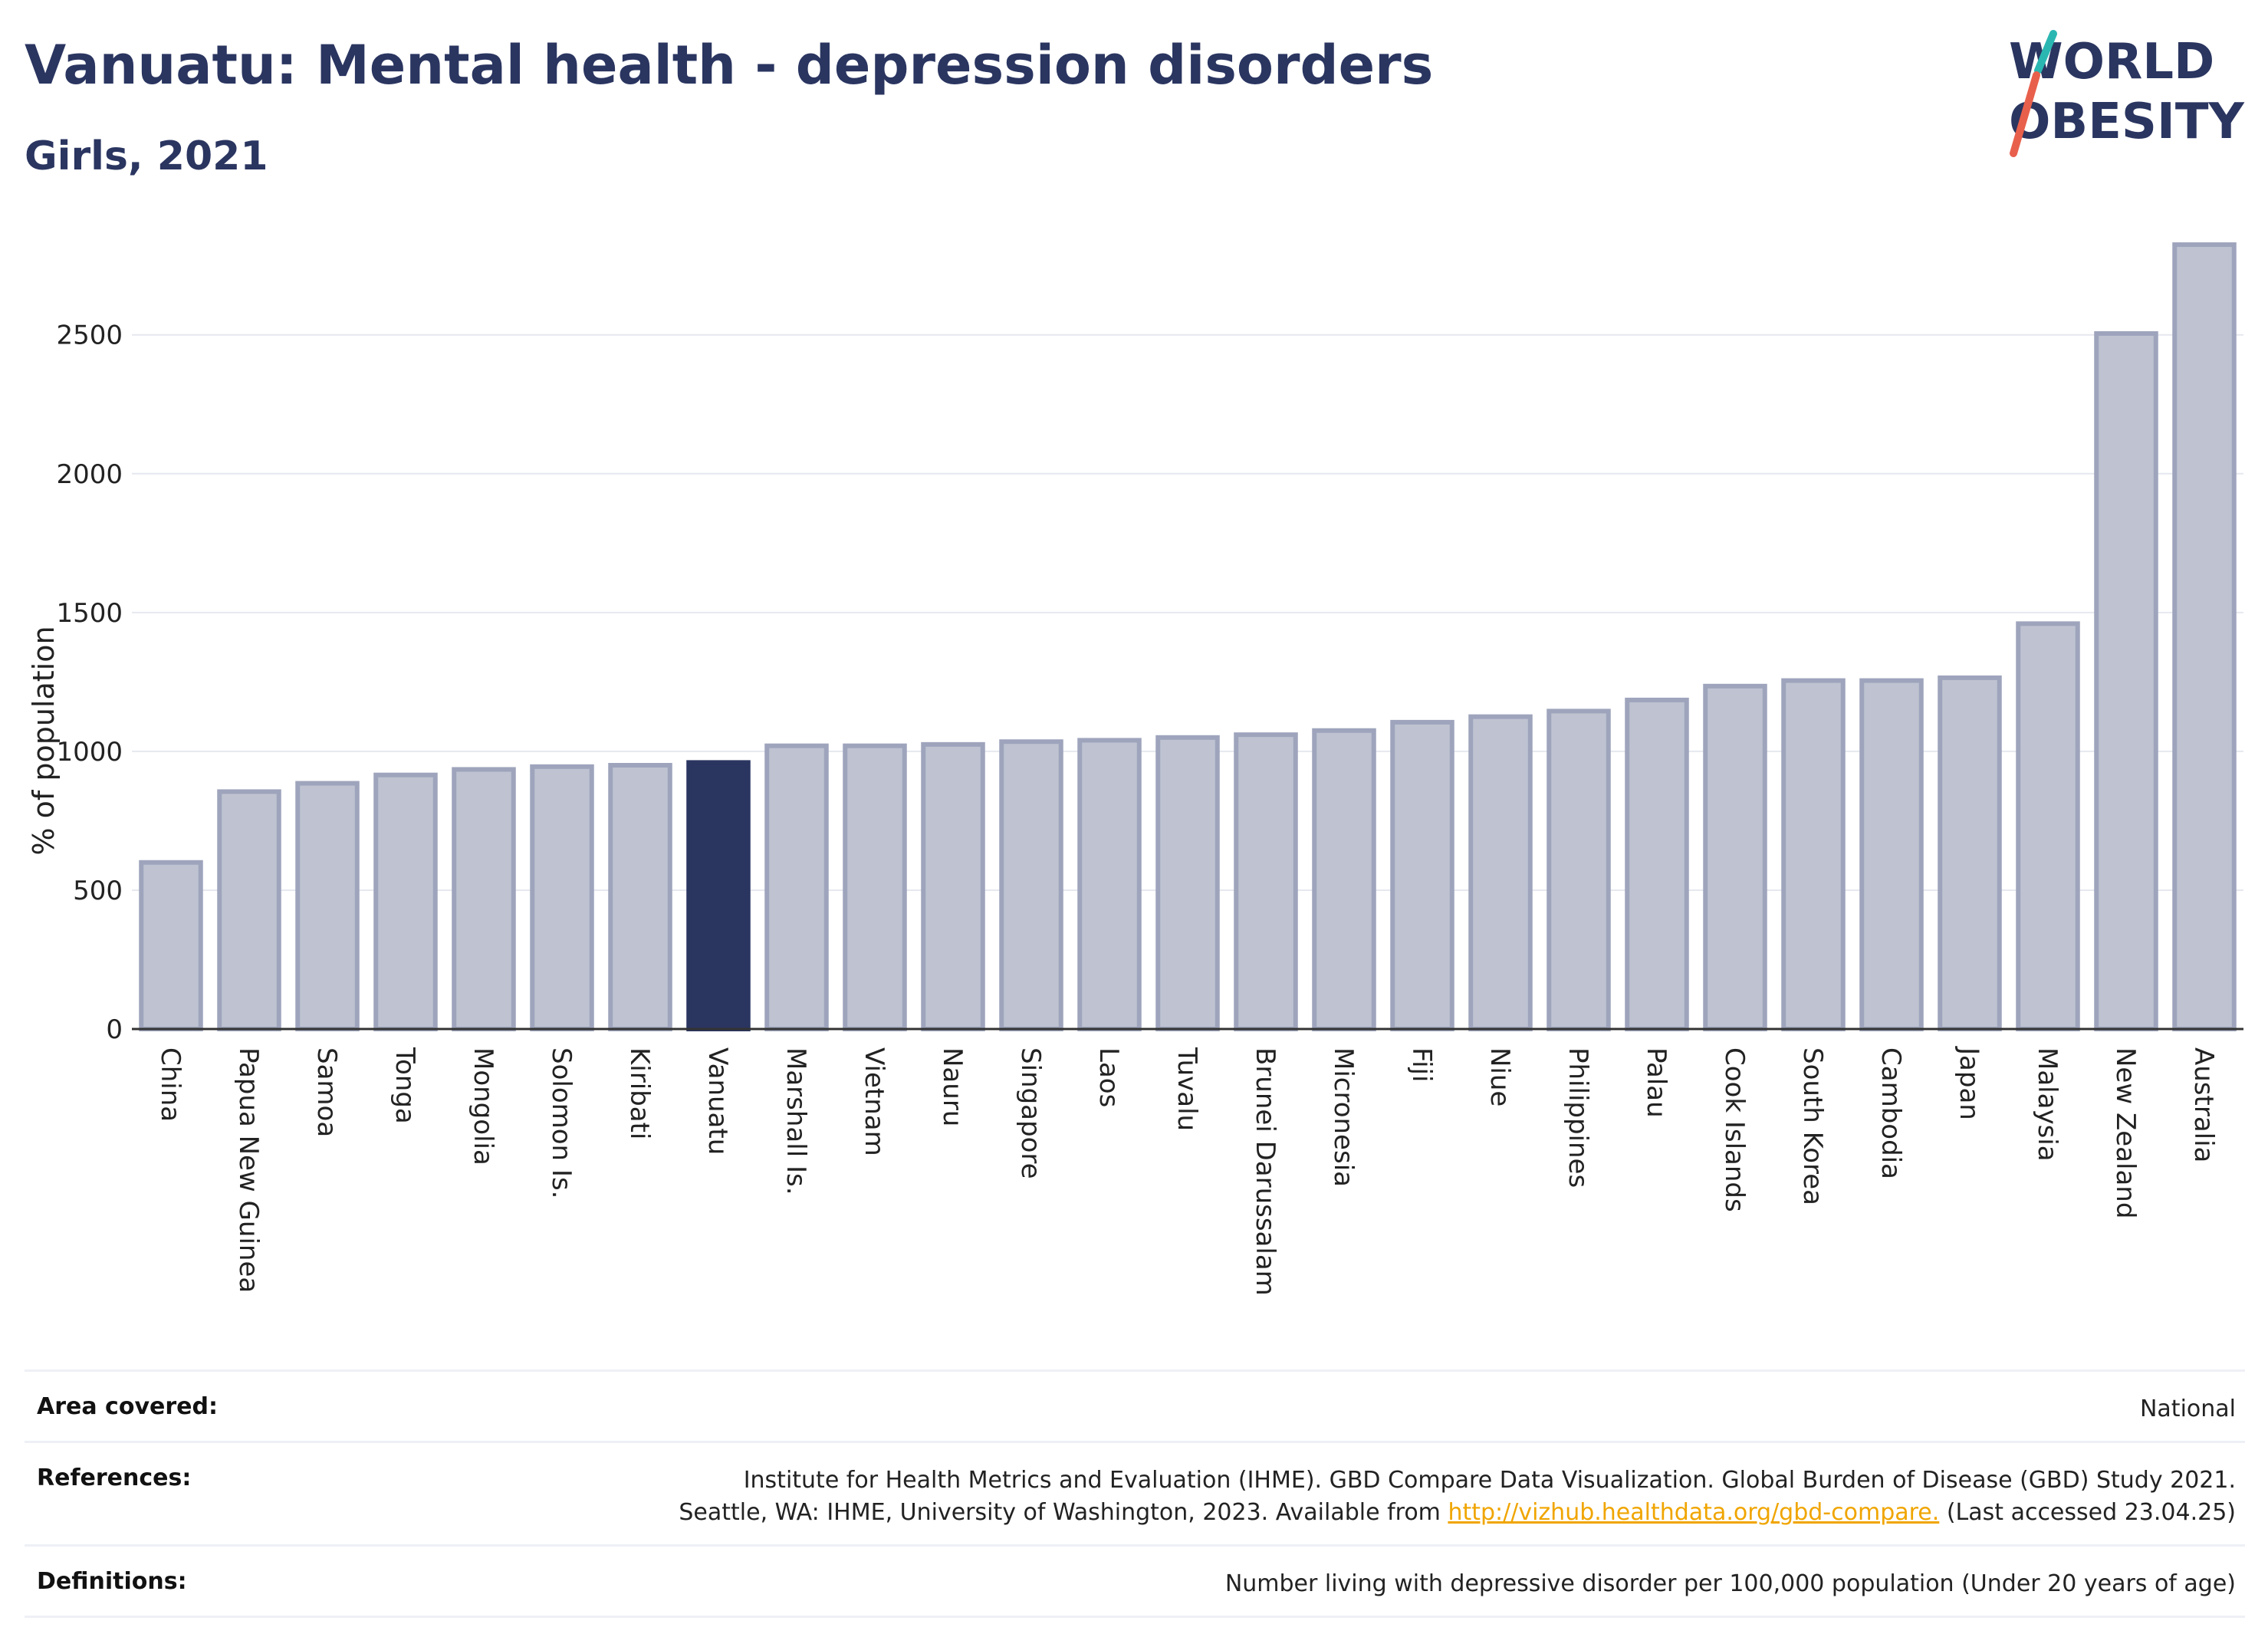 The height and width of the screenshot is (1634, 2268). Describe the element at coordinates (1109, 885) in the screenshot. I see `bar-laos` at that location.